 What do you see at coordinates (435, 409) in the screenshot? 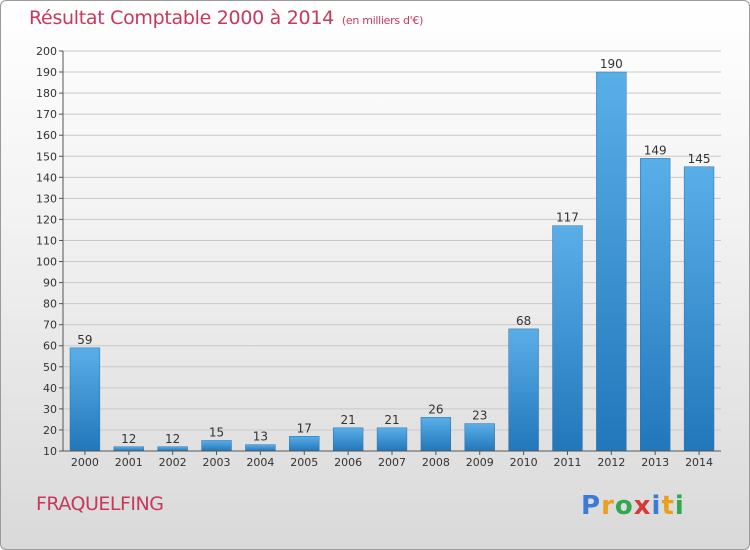
I see `data-label-2008: 26` at bounding box center [435, 409].